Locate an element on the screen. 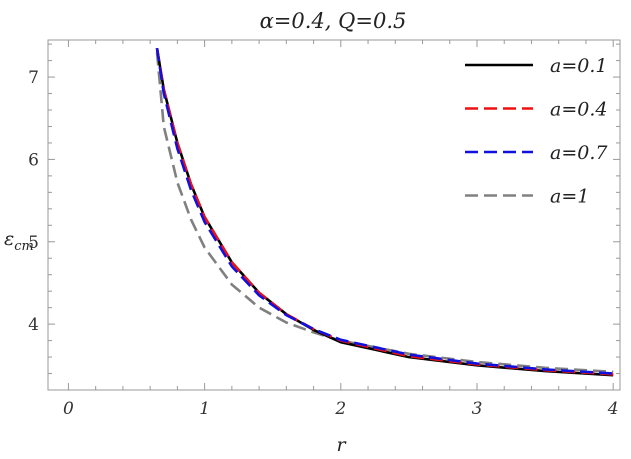 The height and width of the screenshot is (459, 631). y-tick-label: 7 is located at coordinates (33, 78).